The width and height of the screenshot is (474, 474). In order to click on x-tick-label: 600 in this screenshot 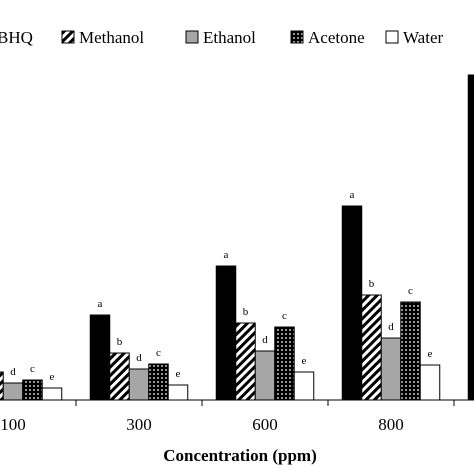, I will do `click(265, 424)`.